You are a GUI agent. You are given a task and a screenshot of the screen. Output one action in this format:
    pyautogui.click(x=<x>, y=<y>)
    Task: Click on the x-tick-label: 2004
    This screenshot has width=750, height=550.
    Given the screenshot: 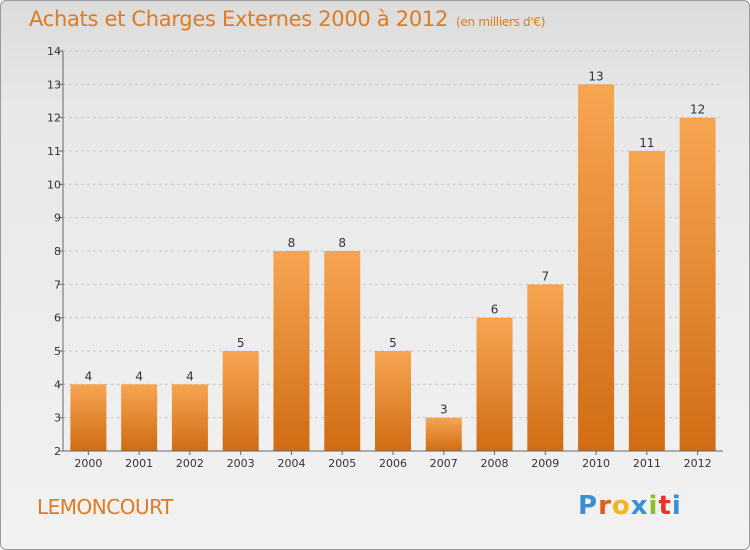 What is the action you would take?
    pyautogui.click(x=291, y=463)
    